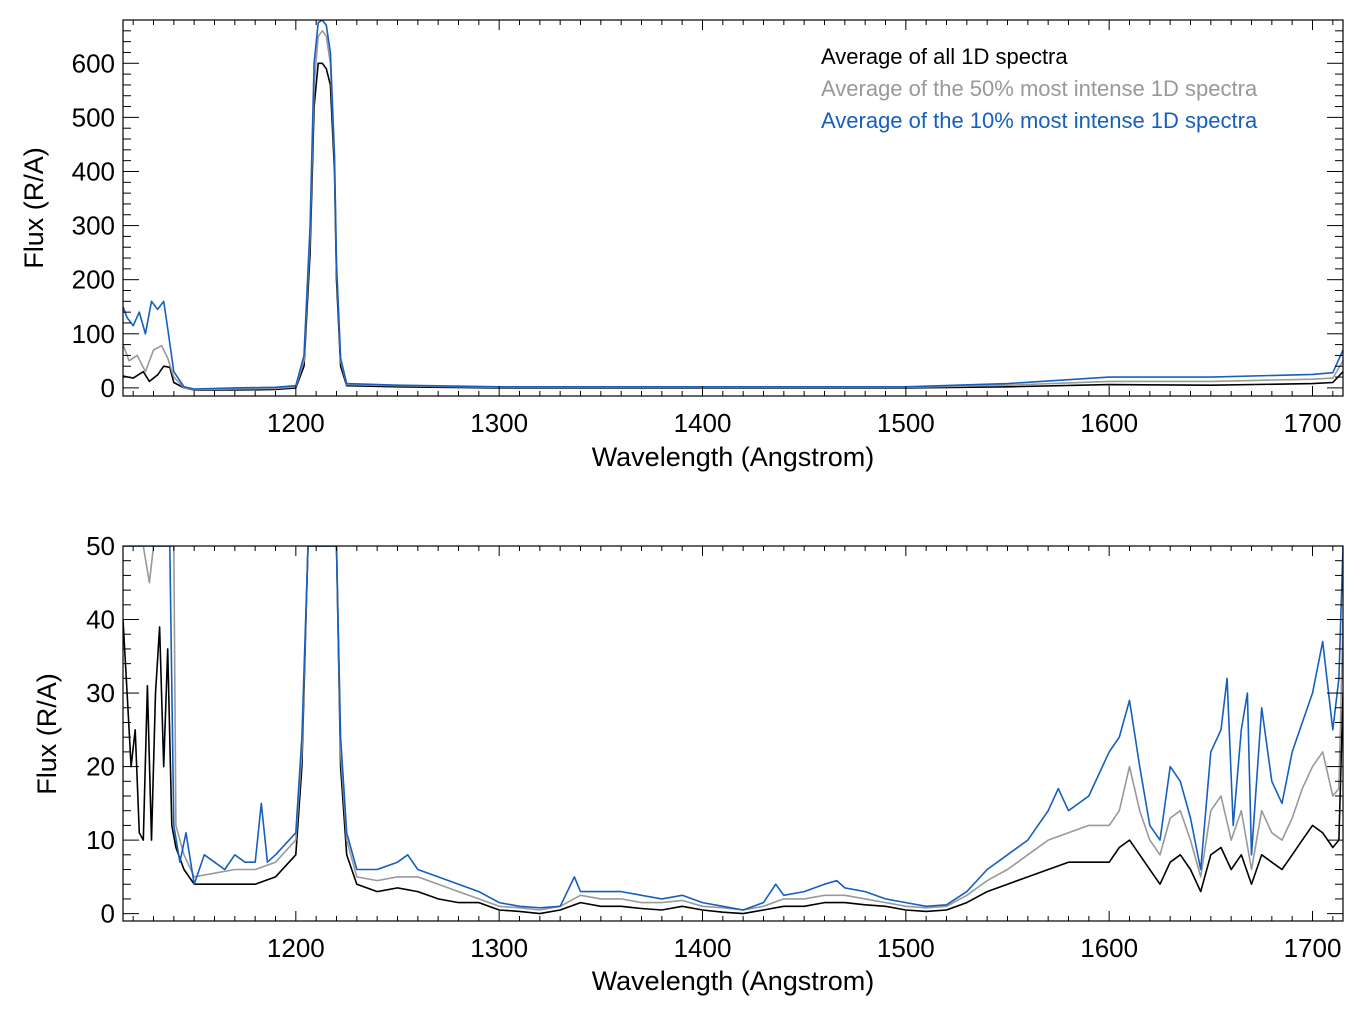 This screenshot has height=1018, width=1365. What do you see at coordinates (944, 56) in the screenshot?
I see `legend-item-all: Average of all 1D spectra` at bounding box center [944, 56].